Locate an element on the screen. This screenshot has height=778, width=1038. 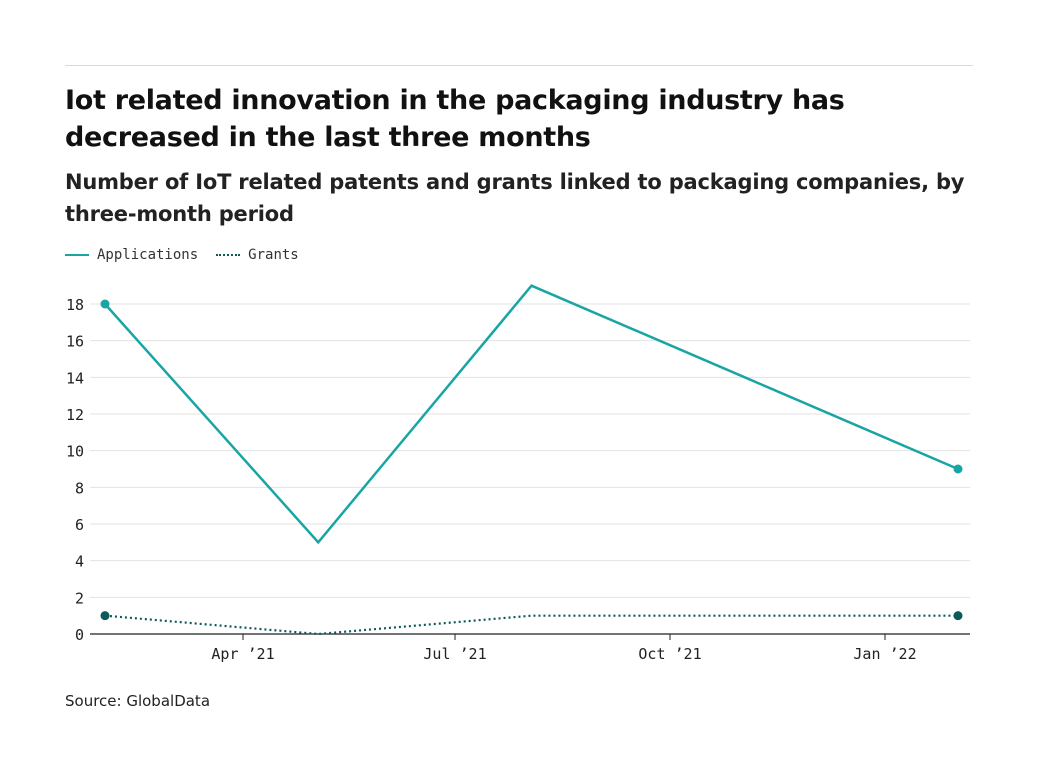
y-tick-label: 10 is located at coordinates (75, 452).